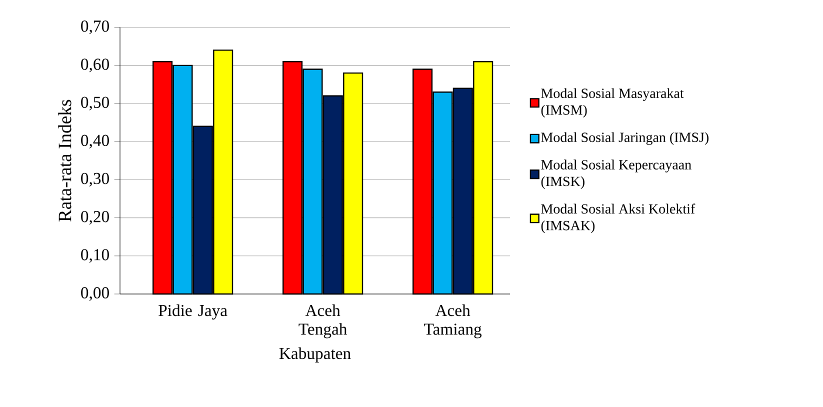  What do you see at coordinates (323, 321) in the screenshot?
I see `x-tick-label: Aceh Tengah` at bounding box center [323, 321].